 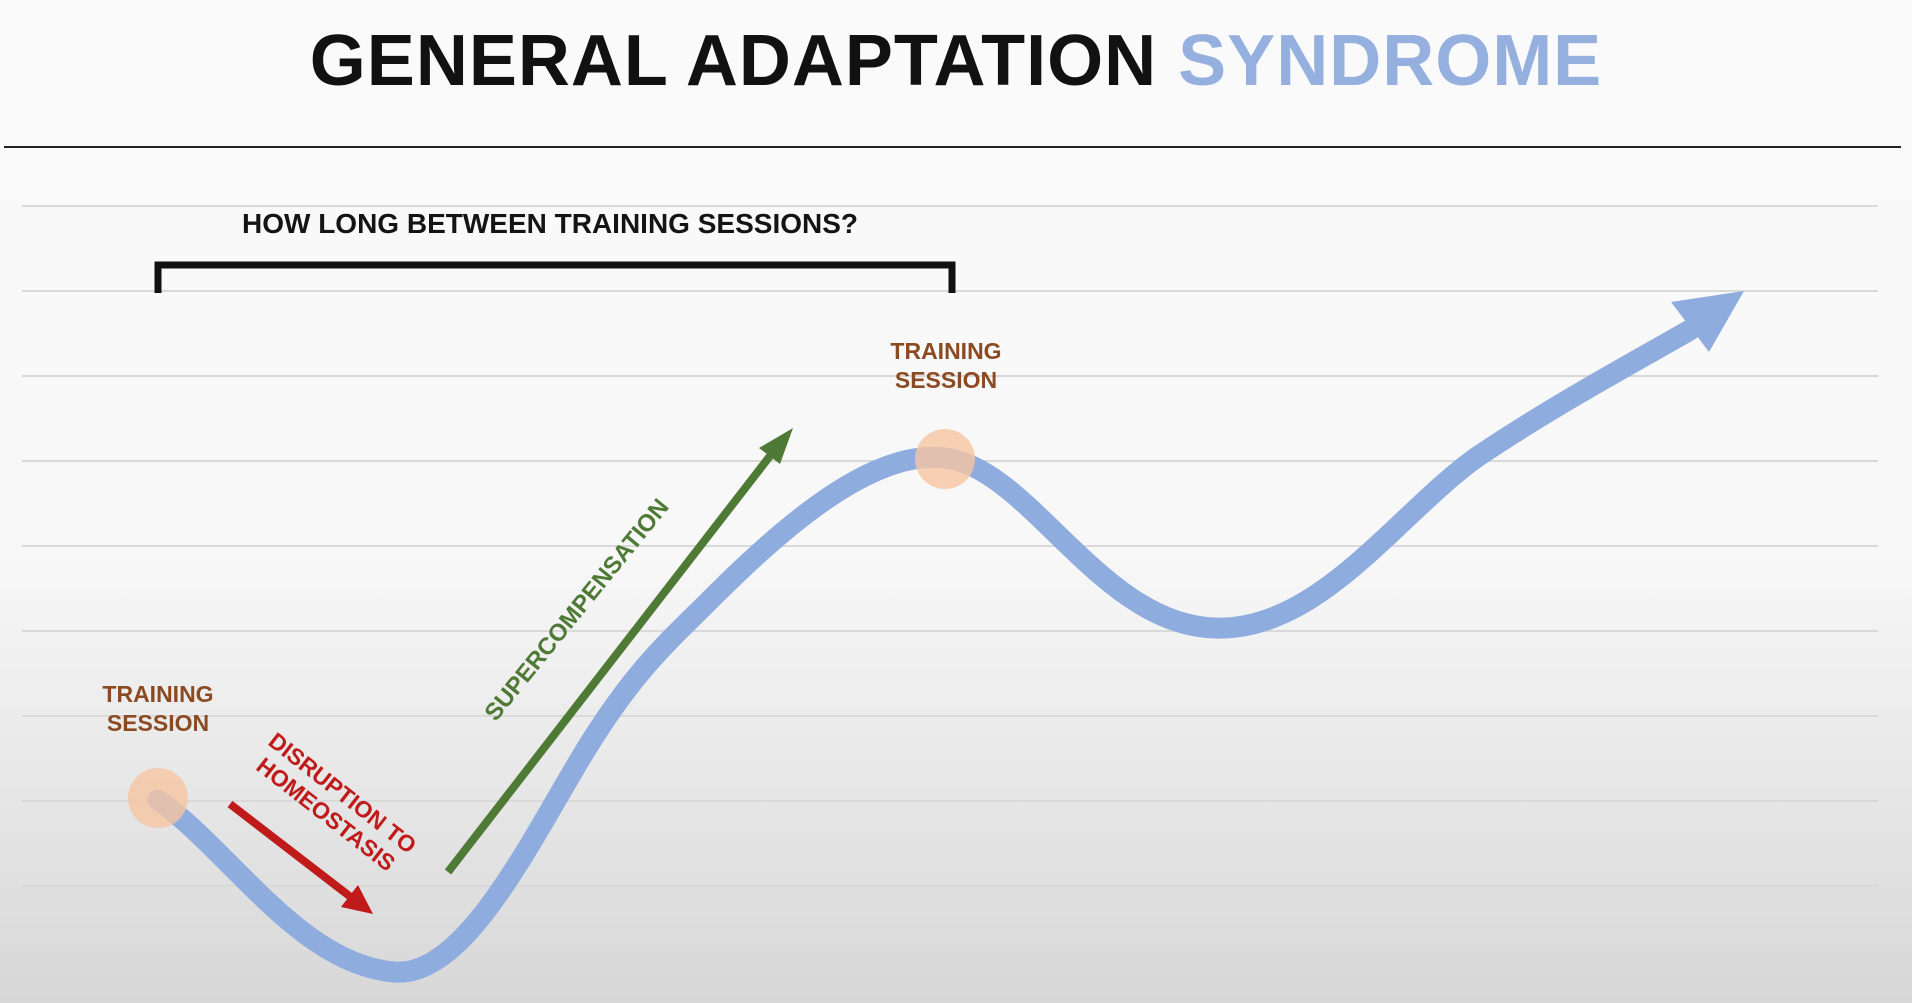 I want to click on page-title: GENERAL ADAPTATION SYNDROME, so click(x=956, y=61).